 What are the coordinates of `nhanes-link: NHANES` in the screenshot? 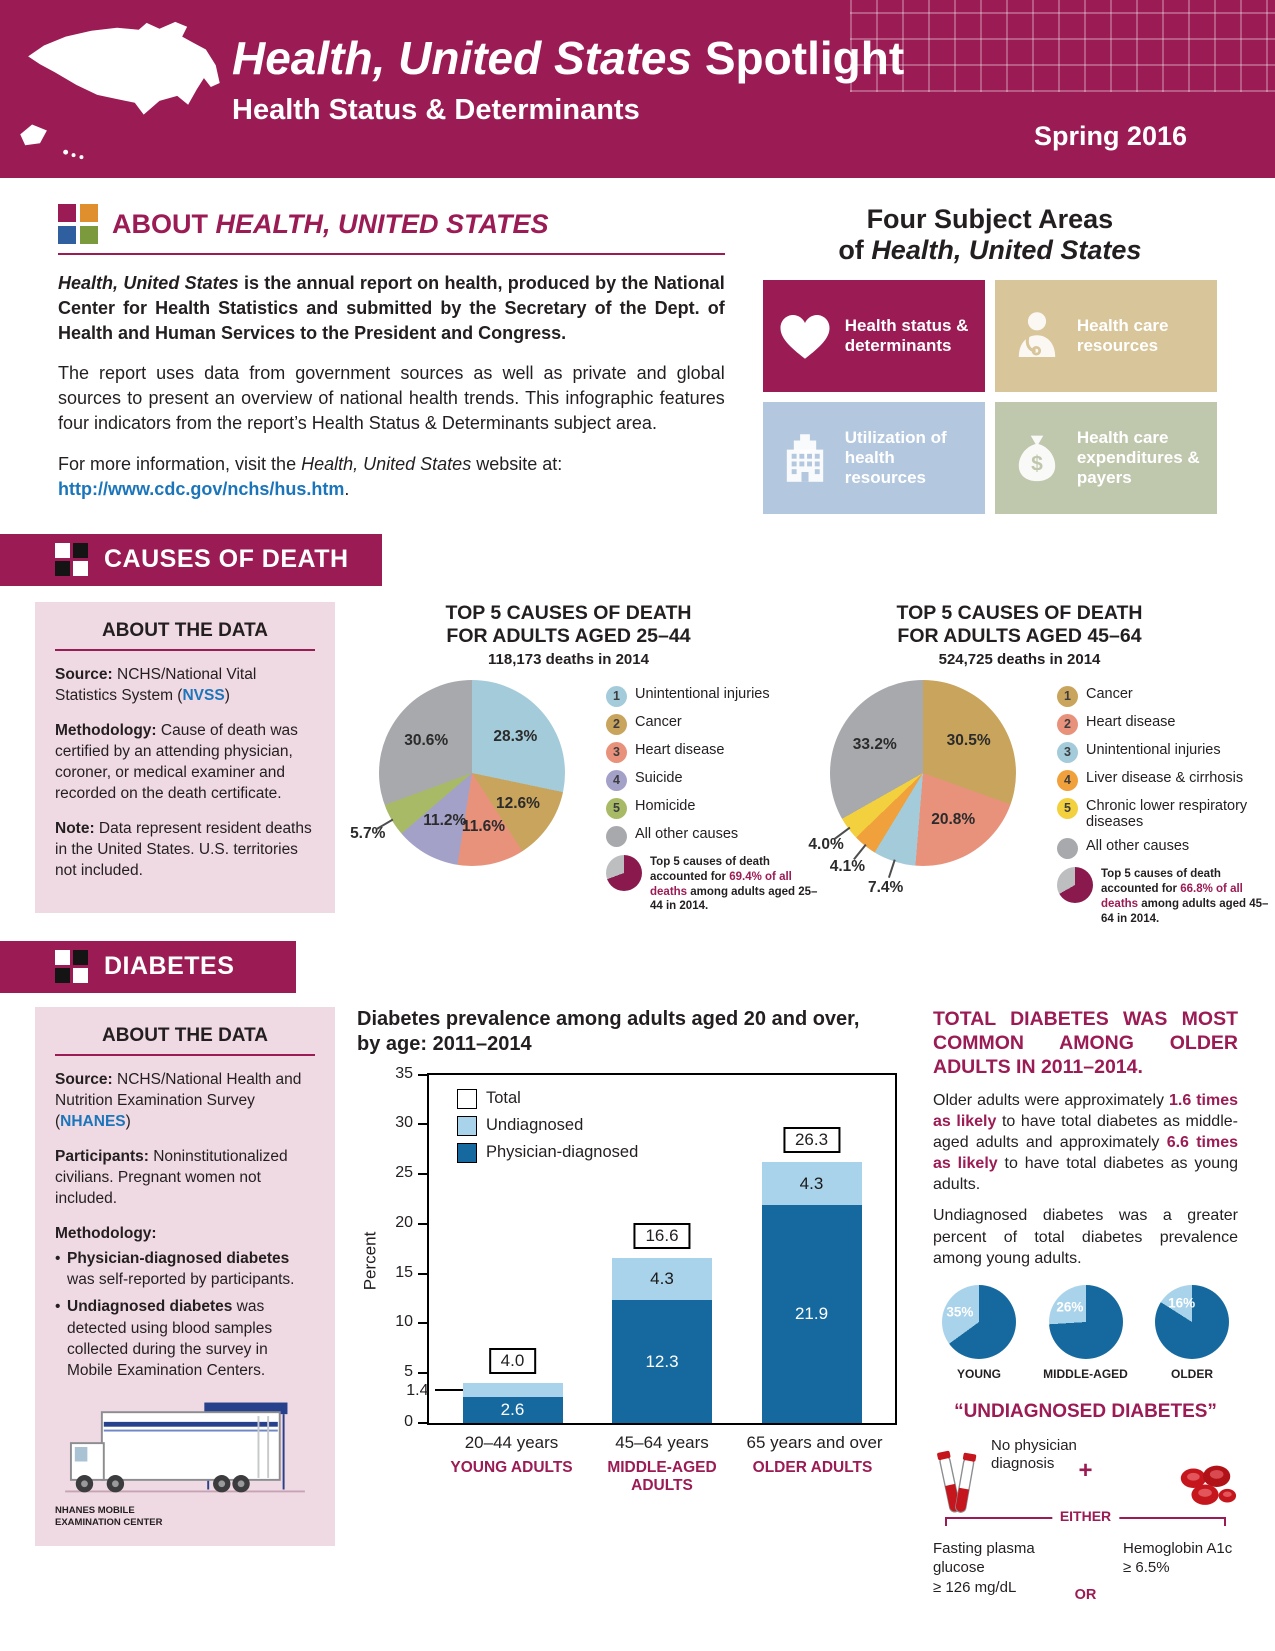 It's located at (93, 1121).